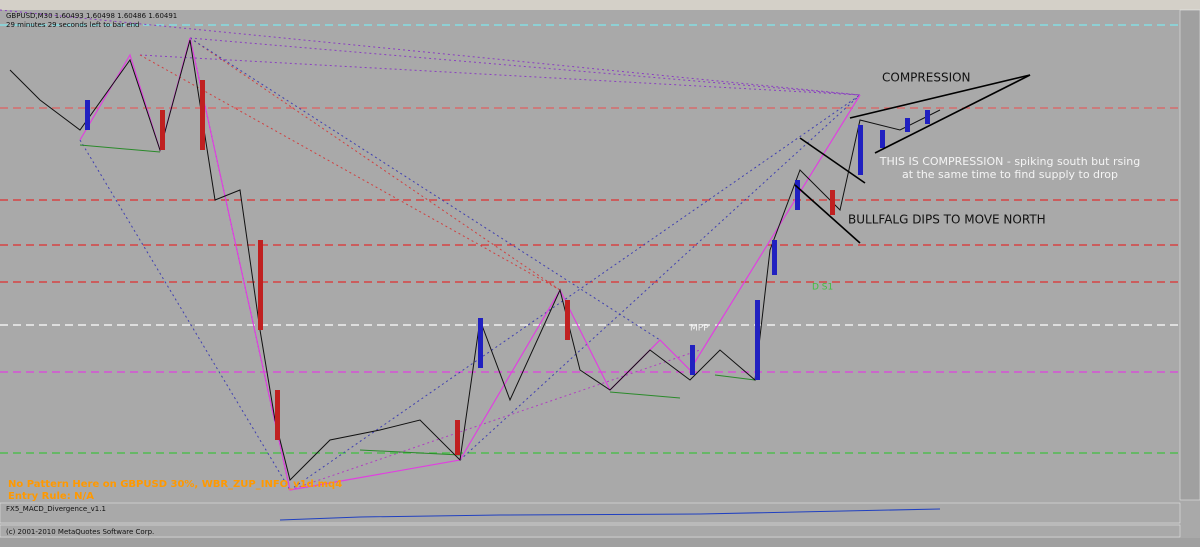  What do you see at coordinates (822, 288) in the screenshot?
I see `level-label: D S1` at bounding box center [822, 288].